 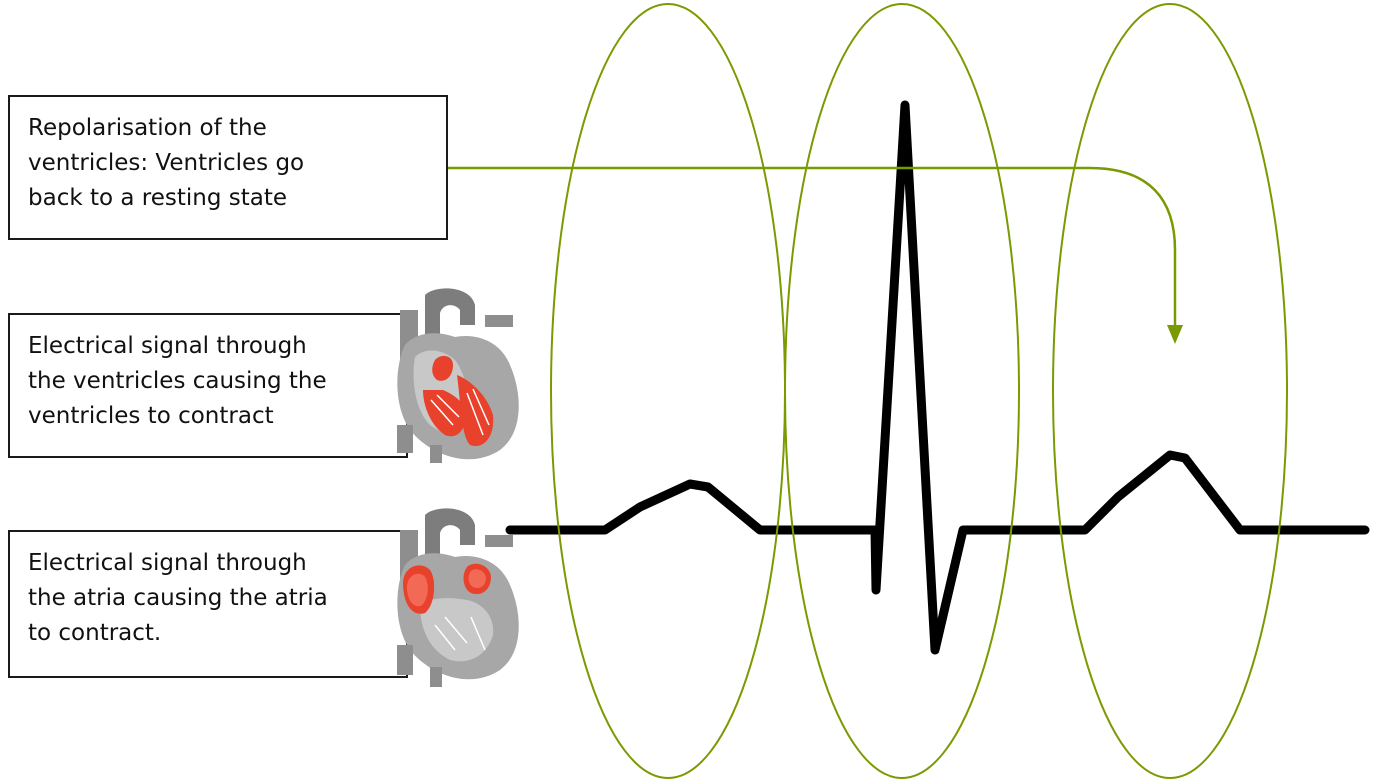 What do you see at coordinates (158, 198) in the screenshot?
I see `repolarisation-line-3: back to a resting state` at bounding box center [158, 198].